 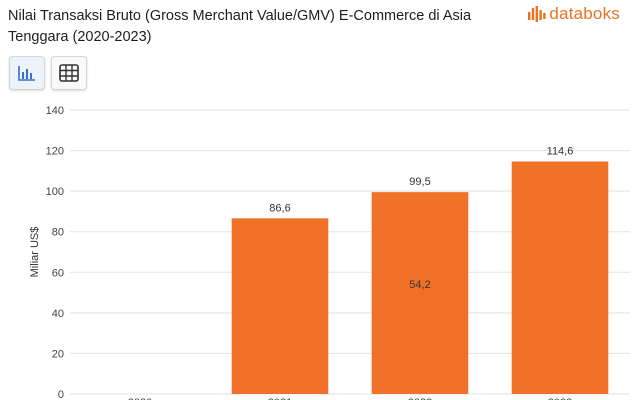 I want to click on x-tick-label-2022: 2022, so click(x=420, y=398).